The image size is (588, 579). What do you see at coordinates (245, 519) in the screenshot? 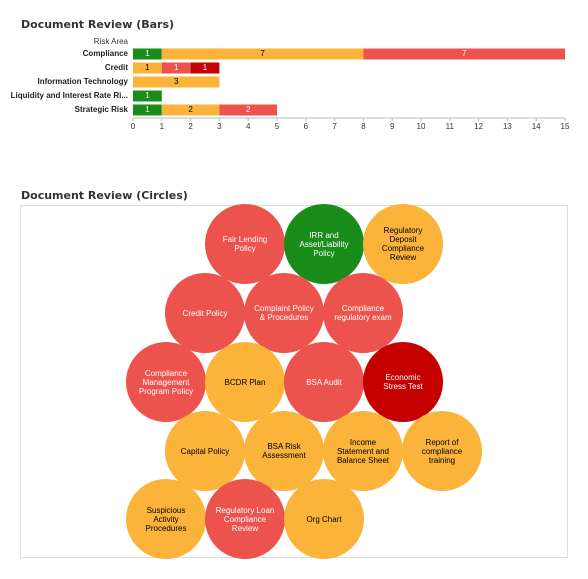
I see `circle-node: Regulatory Loan Compliance Review` at bounding box center [245, 519].